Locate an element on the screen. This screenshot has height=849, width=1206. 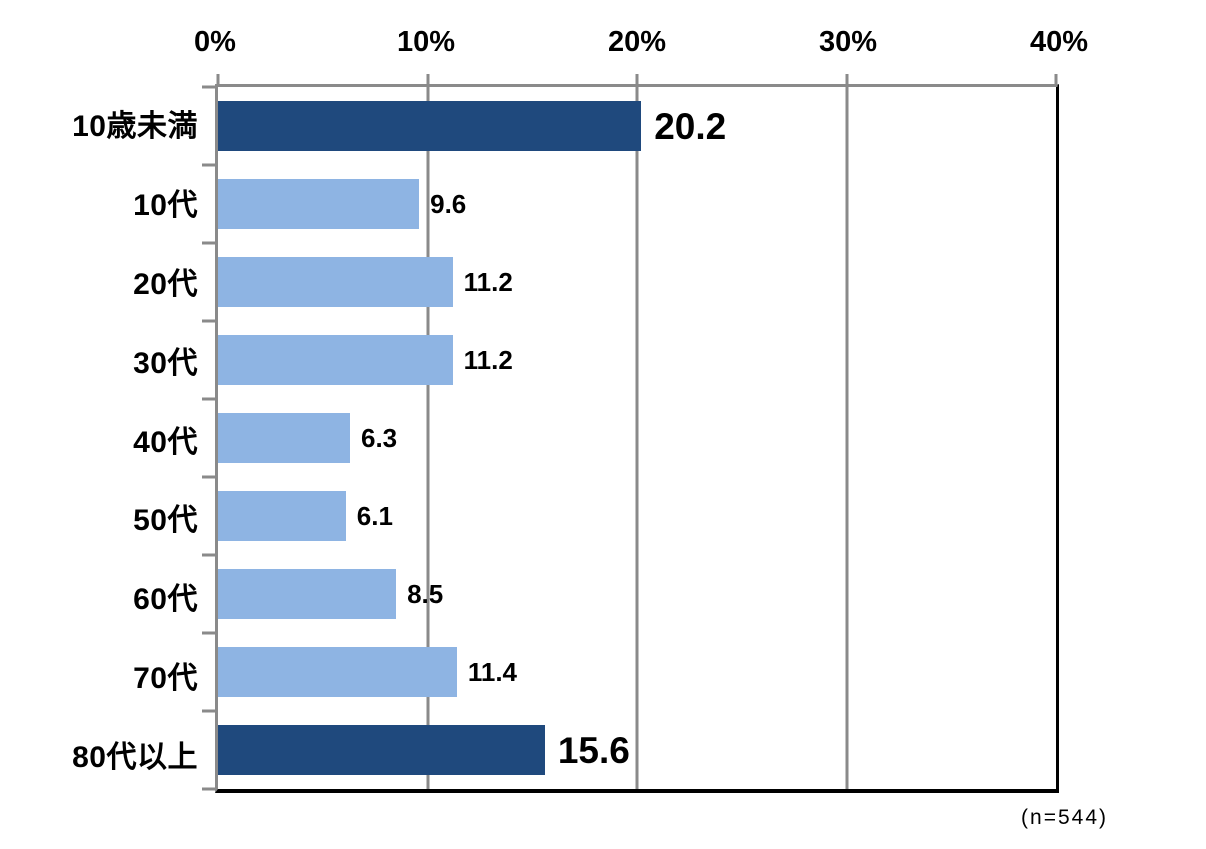
category-label: 10歳未満 is located at coordinates (135, 127).